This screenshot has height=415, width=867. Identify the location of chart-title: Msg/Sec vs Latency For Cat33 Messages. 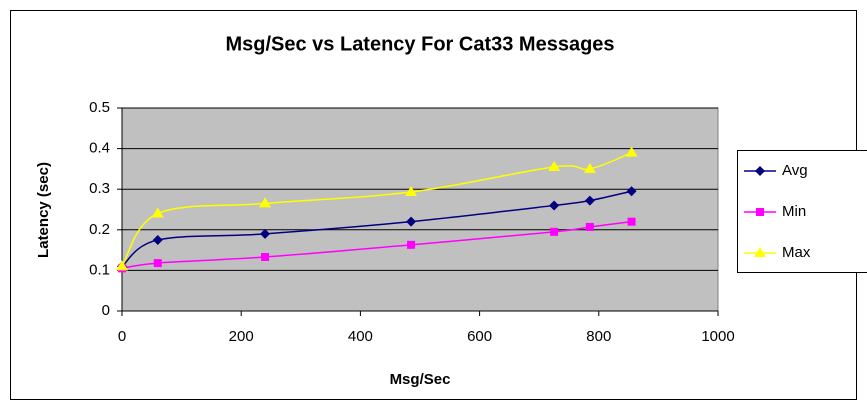
(419, 44).